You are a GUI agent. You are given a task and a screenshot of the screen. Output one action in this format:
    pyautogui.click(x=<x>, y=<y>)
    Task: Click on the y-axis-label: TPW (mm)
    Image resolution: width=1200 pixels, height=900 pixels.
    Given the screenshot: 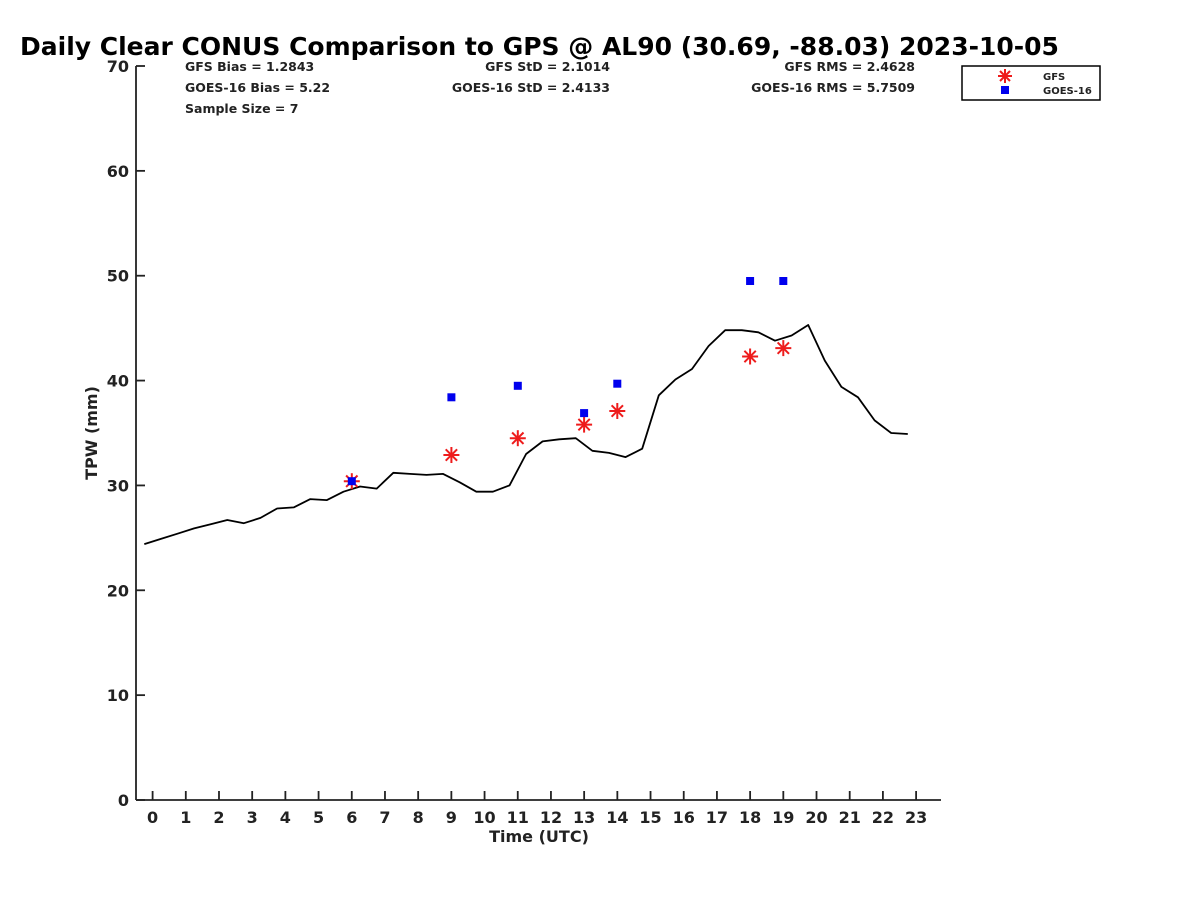 What is the action you would take?
    pyautogui.click(x=91, y=433)
    